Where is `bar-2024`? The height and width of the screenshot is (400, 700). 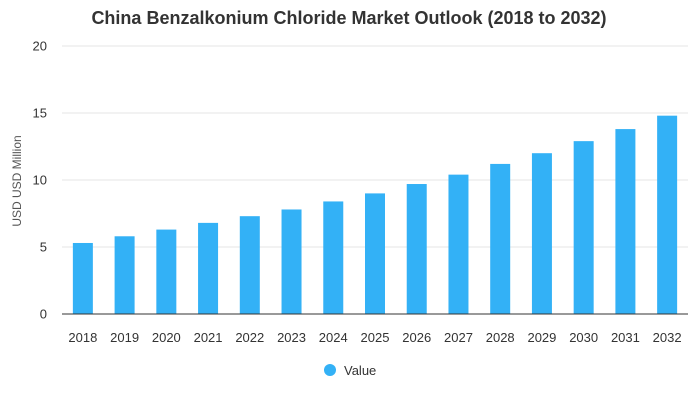 bar-2024 is located at coordinates (333, 257).